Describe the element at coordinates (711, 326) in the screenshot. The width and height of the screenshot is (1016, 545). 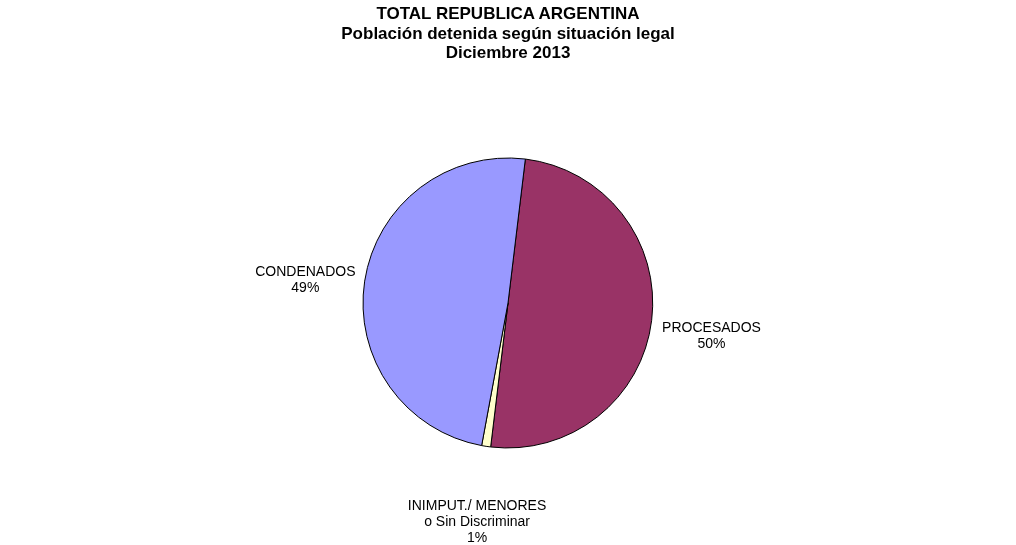
I see `slice-label: PROCESADOS` at that location.